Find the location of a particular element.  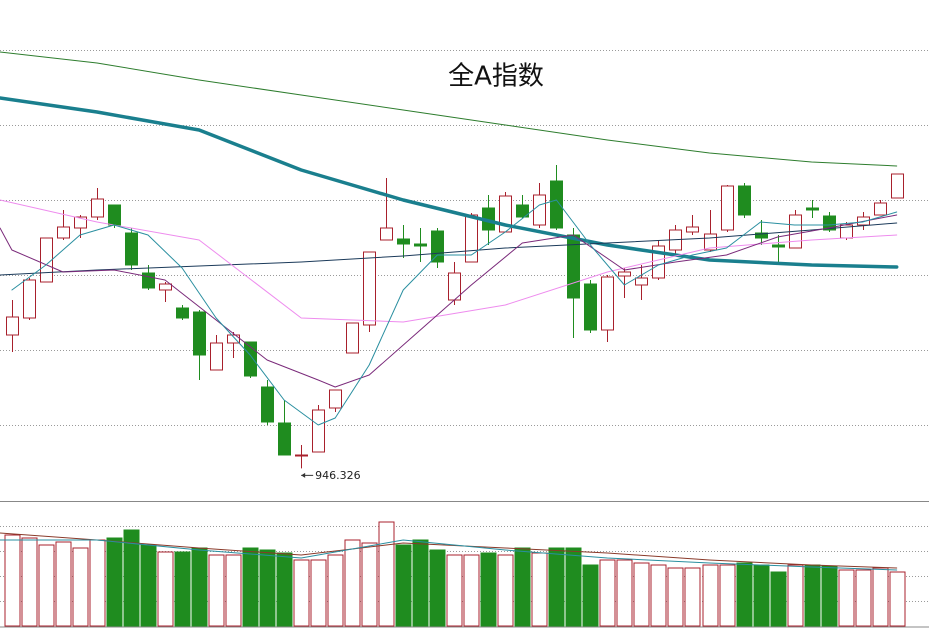

low-marker-head is located at coordinates (303, 475).